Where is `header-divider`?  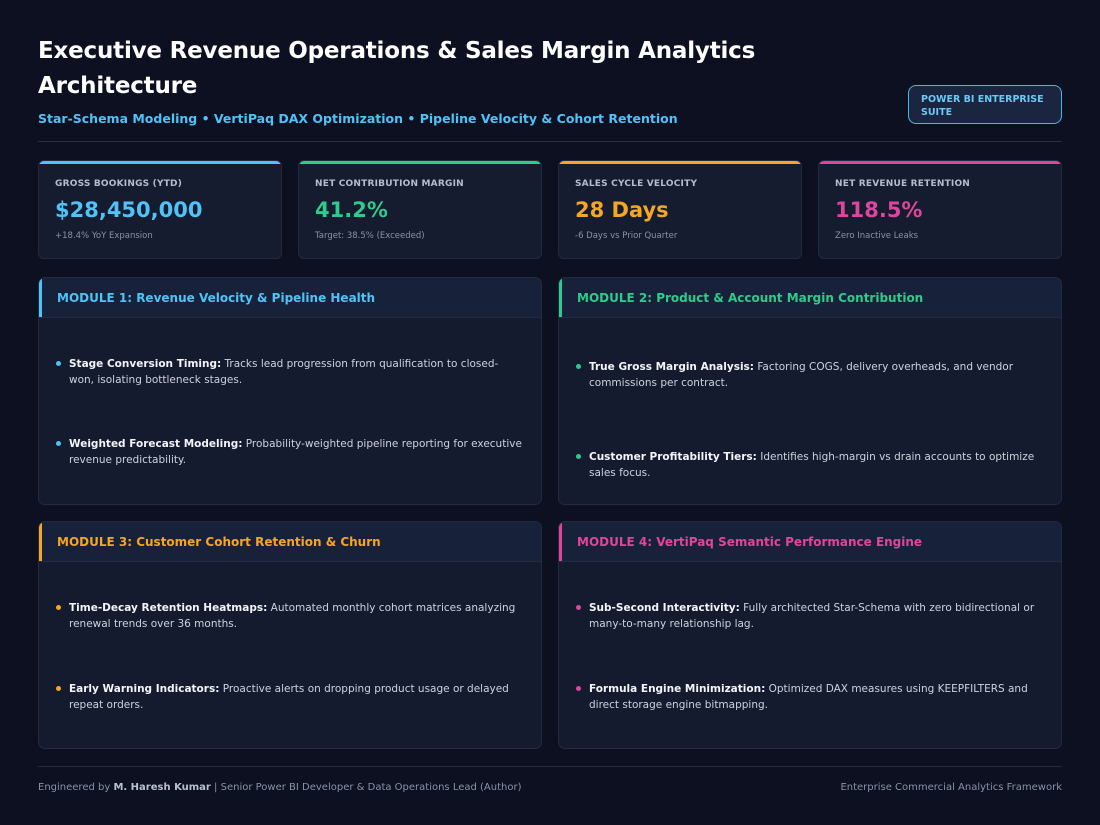
header-divider is located at coordinates (550, 141).